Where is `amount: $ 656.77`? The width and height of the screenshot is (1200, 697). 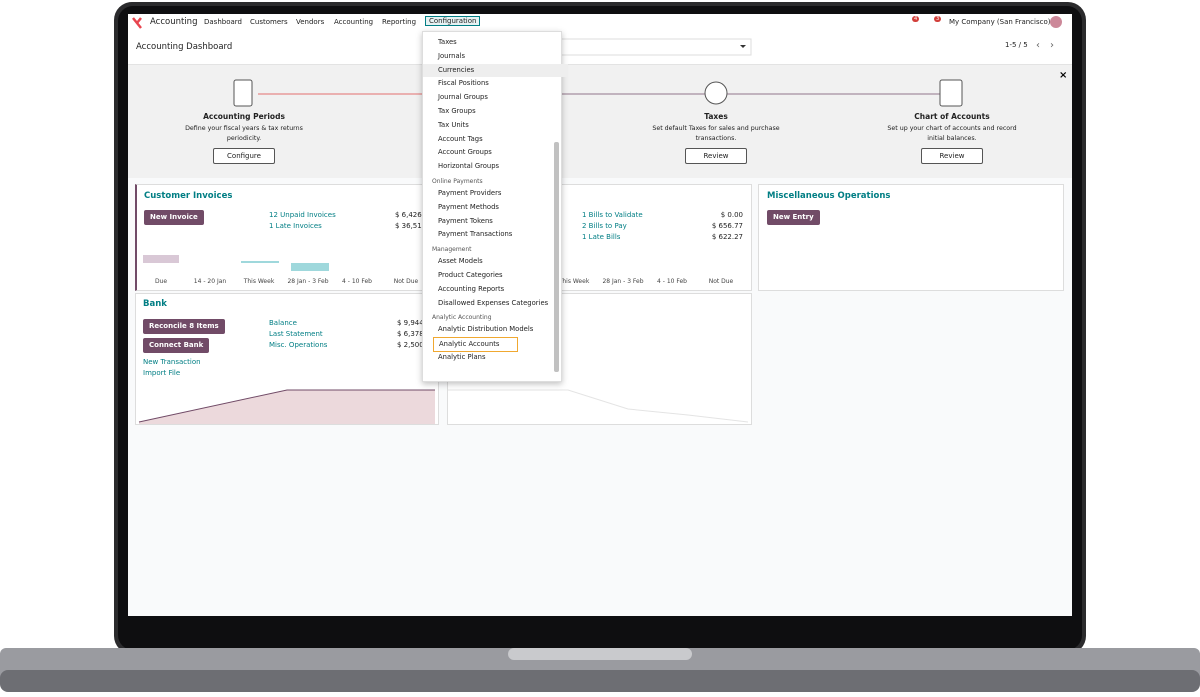
amount: $ 656.77 is located at coordinates (727, 226).